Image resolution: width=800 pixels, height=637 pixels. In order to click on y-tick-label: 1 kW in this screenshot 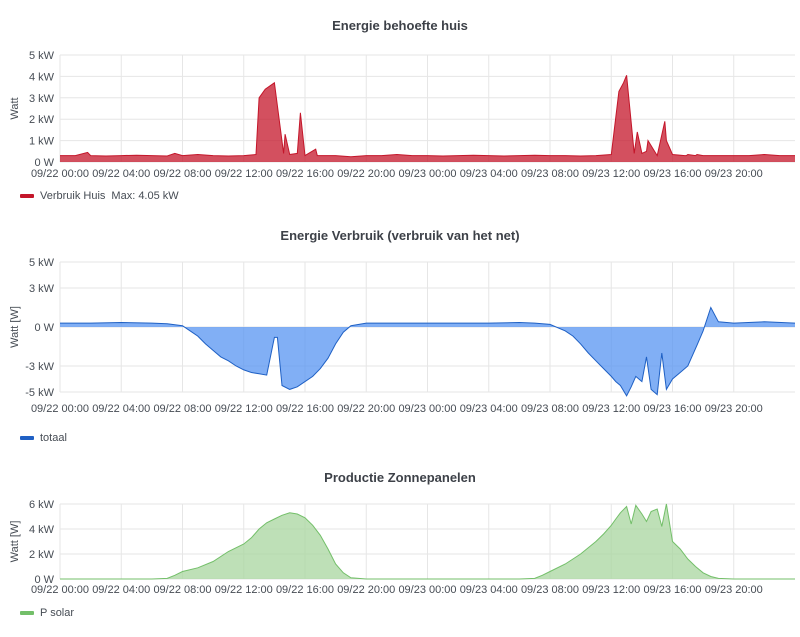, I will do `click(42, 142)`.